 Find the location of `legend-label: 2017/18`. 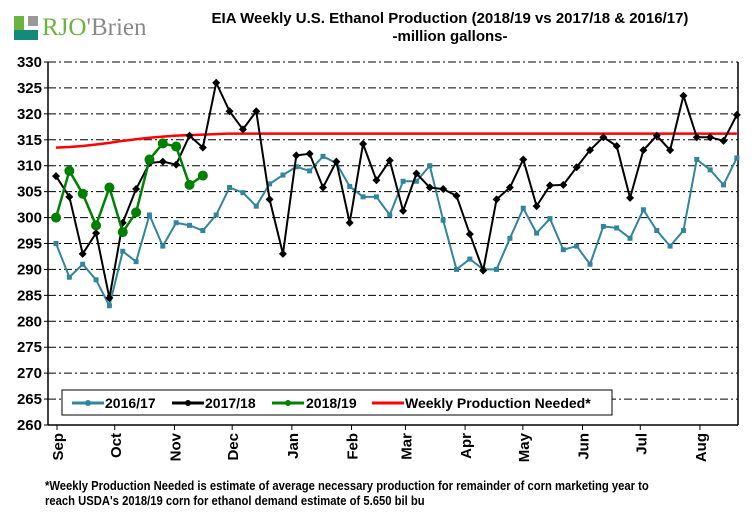

legend-label: 2017/18 is located at coordinates (230, 403).